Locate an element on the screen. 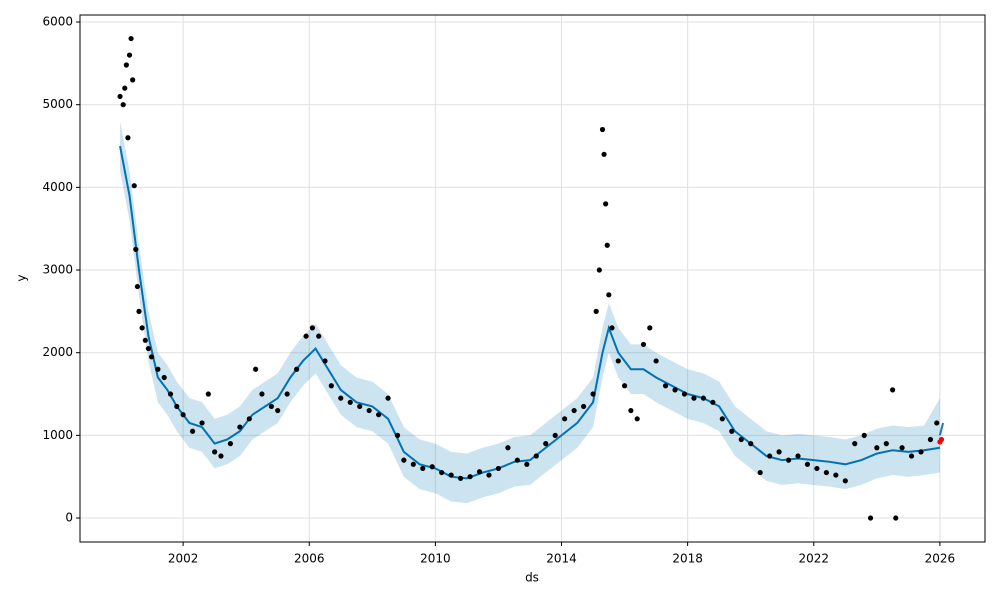  y-tick-label: 6000 is located at coordinates (57, 22).